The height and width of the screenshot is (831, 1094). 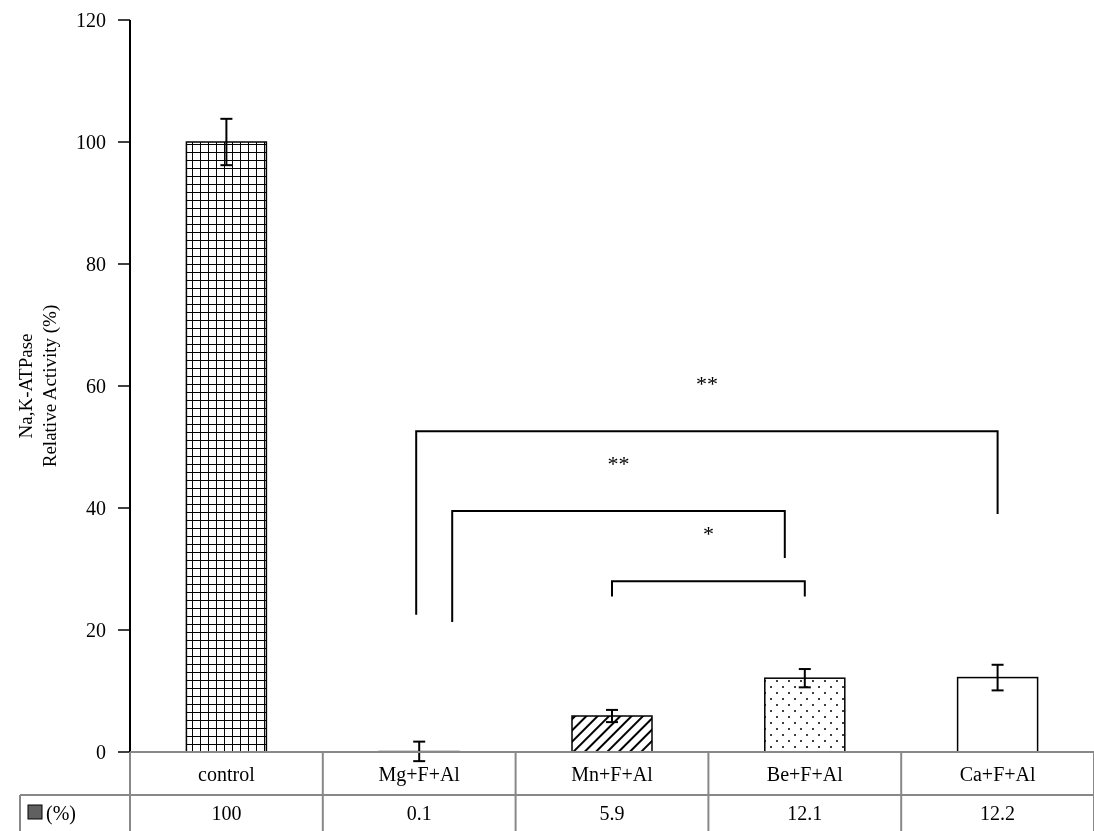 What do you see at coordinates (612, 813) in the screenshot?
I see `data-label: 5.9` at bounding box center [612, 813].